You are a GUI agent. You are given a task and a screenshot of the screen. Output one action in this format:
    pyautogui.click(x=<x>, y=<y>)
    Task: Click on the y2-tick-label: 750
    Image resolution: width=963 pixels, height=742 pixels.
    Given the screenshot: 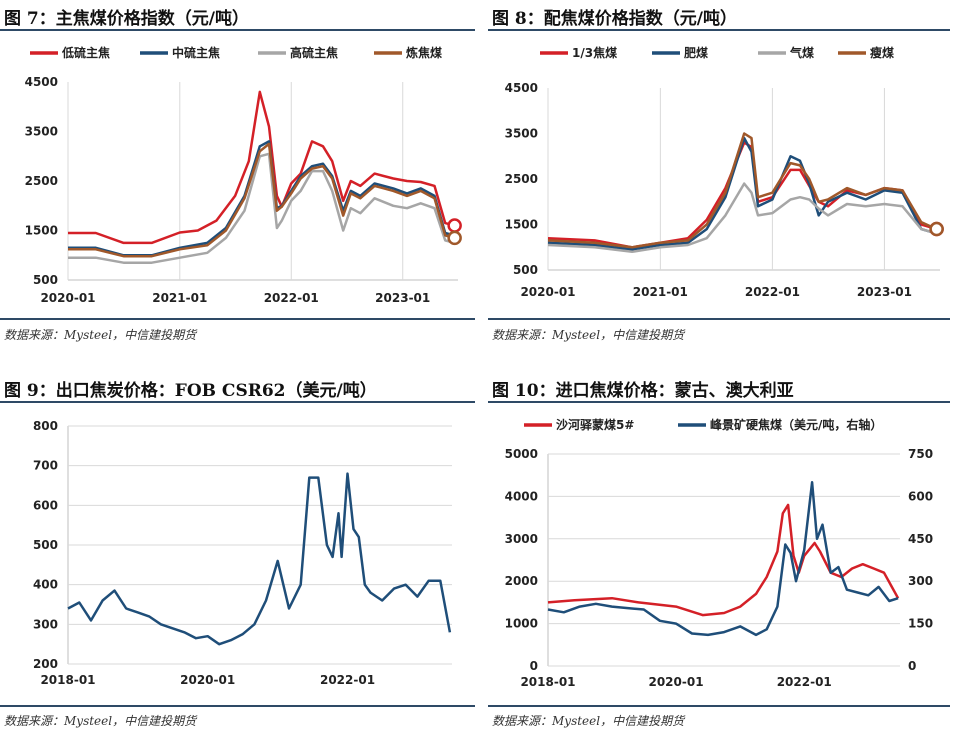 What is the action you would take?
    pyautogui.click(x=920, y=454)
    